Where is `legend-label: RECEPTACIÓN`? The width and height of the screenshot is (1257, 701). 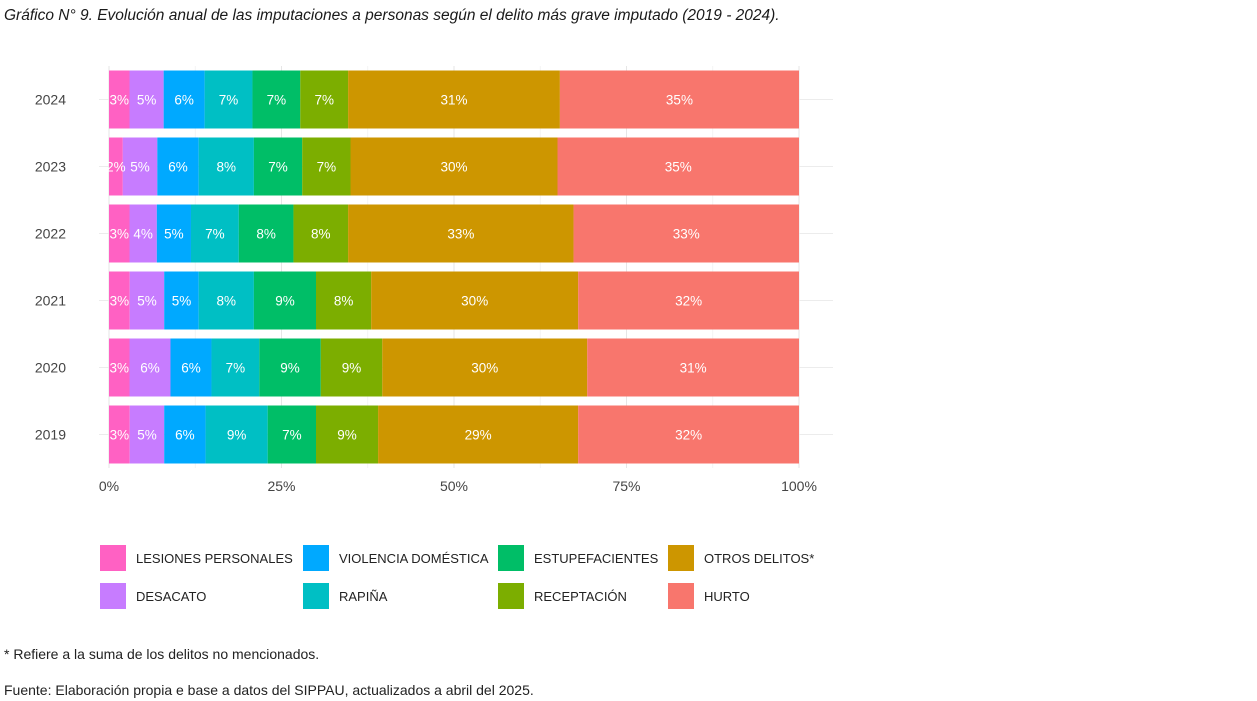 legend-label: RECEPTACIÓN is located at coordinates (580, 596).